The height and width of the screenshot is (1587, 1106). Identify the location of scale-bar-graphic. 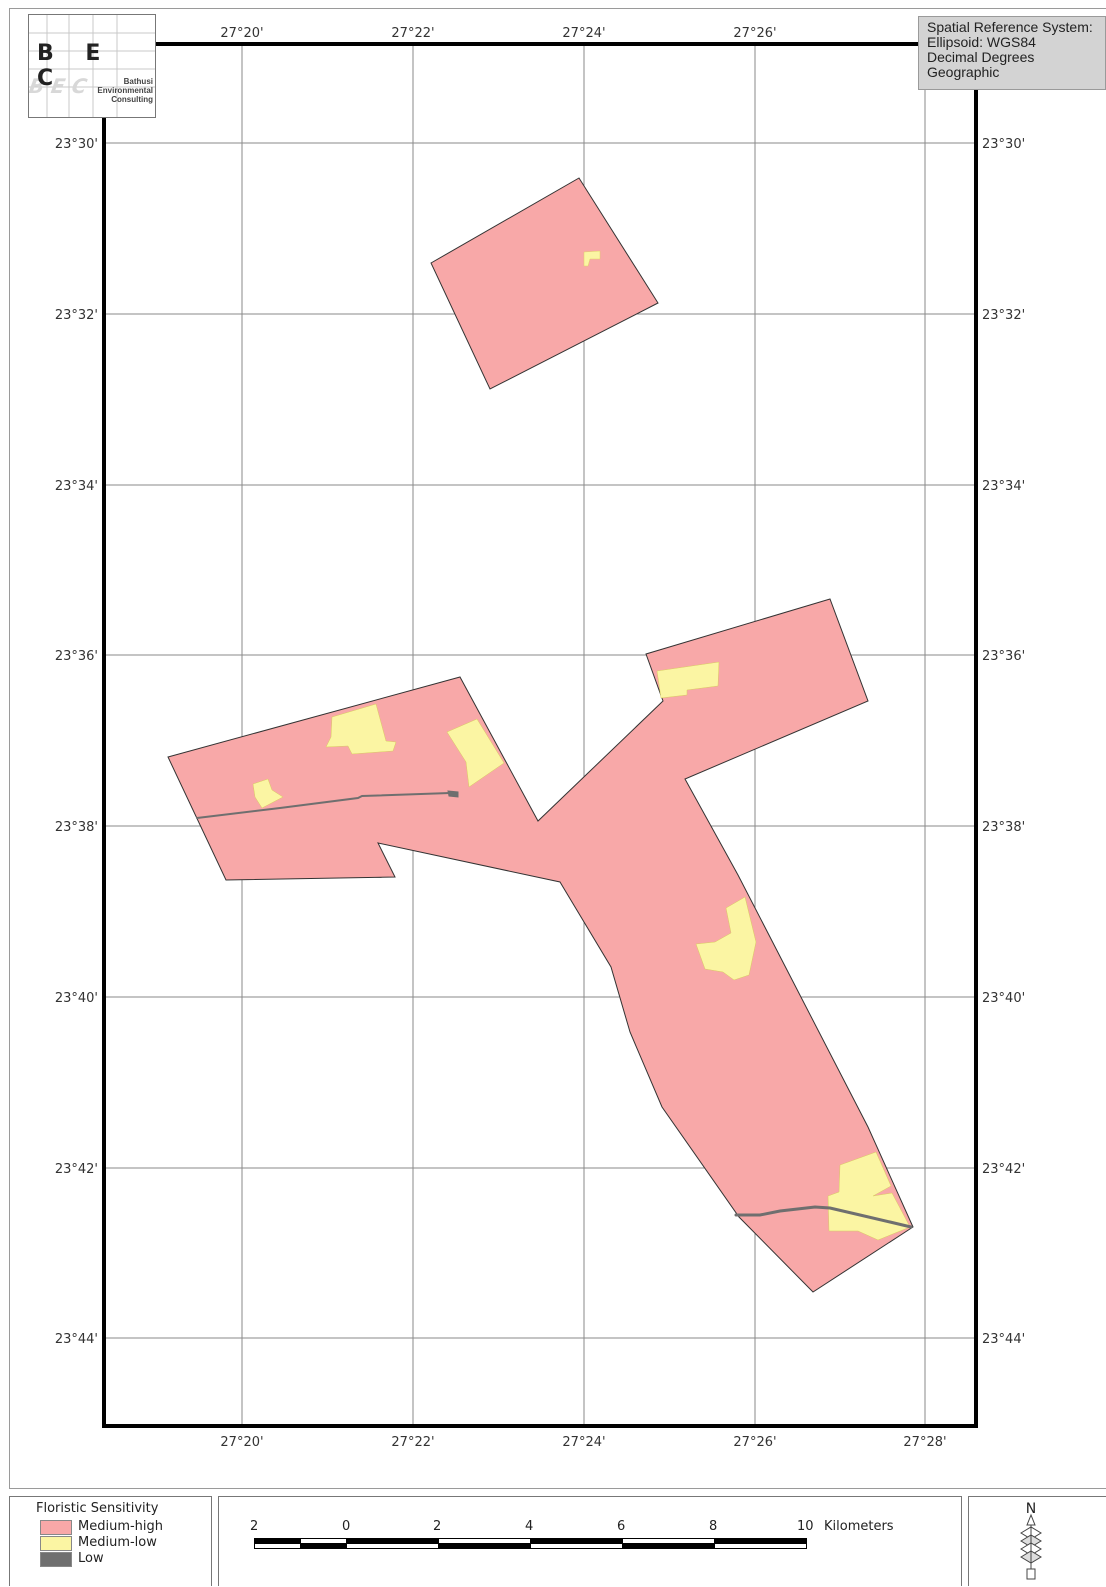
(591, 1552).